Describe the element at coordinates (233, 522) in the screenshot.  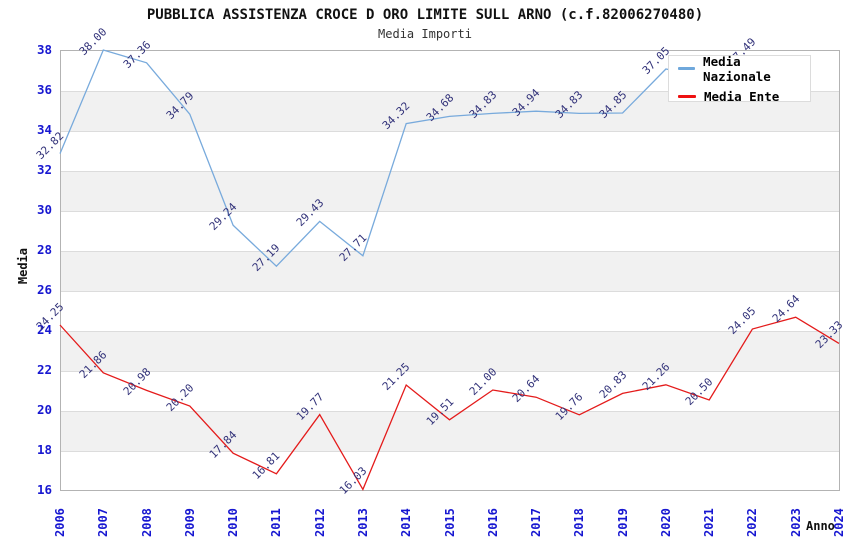
I see `x-tick-label: 2010` at that location.